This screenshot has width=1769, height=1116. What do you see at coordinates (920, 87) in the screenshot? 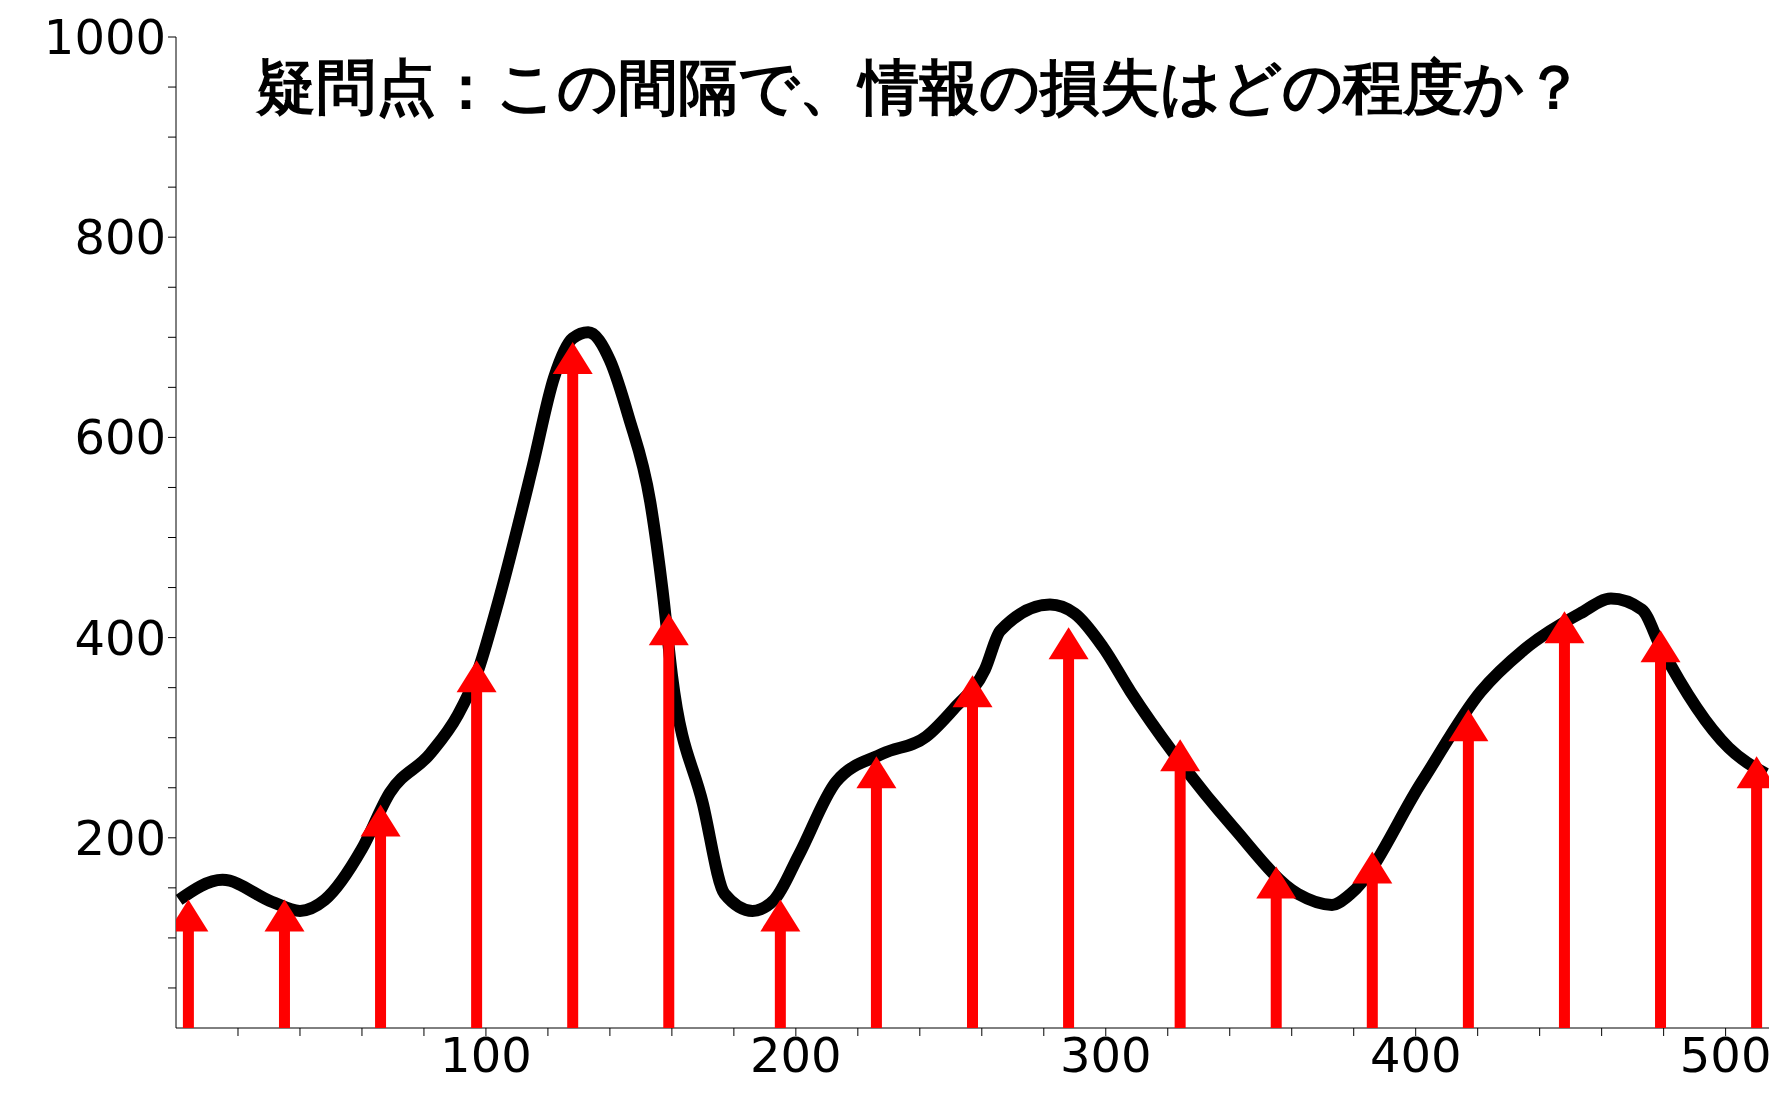
I see `chart-subtitle: 疑問点：この間隔で、情報の損失はどの程度か？` at bounding box center [920, 87].